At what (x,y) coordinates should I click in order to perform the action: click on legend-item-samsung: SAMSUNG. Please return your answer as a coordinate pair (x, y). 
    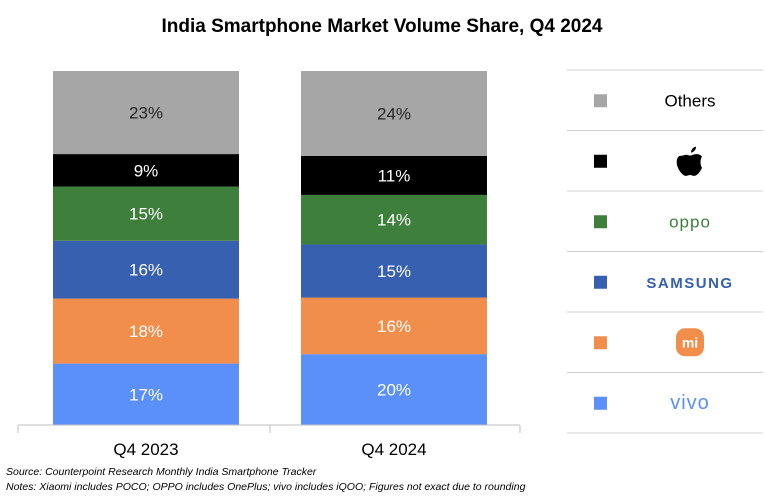
    Looking at the image, I should click on (663, 283).